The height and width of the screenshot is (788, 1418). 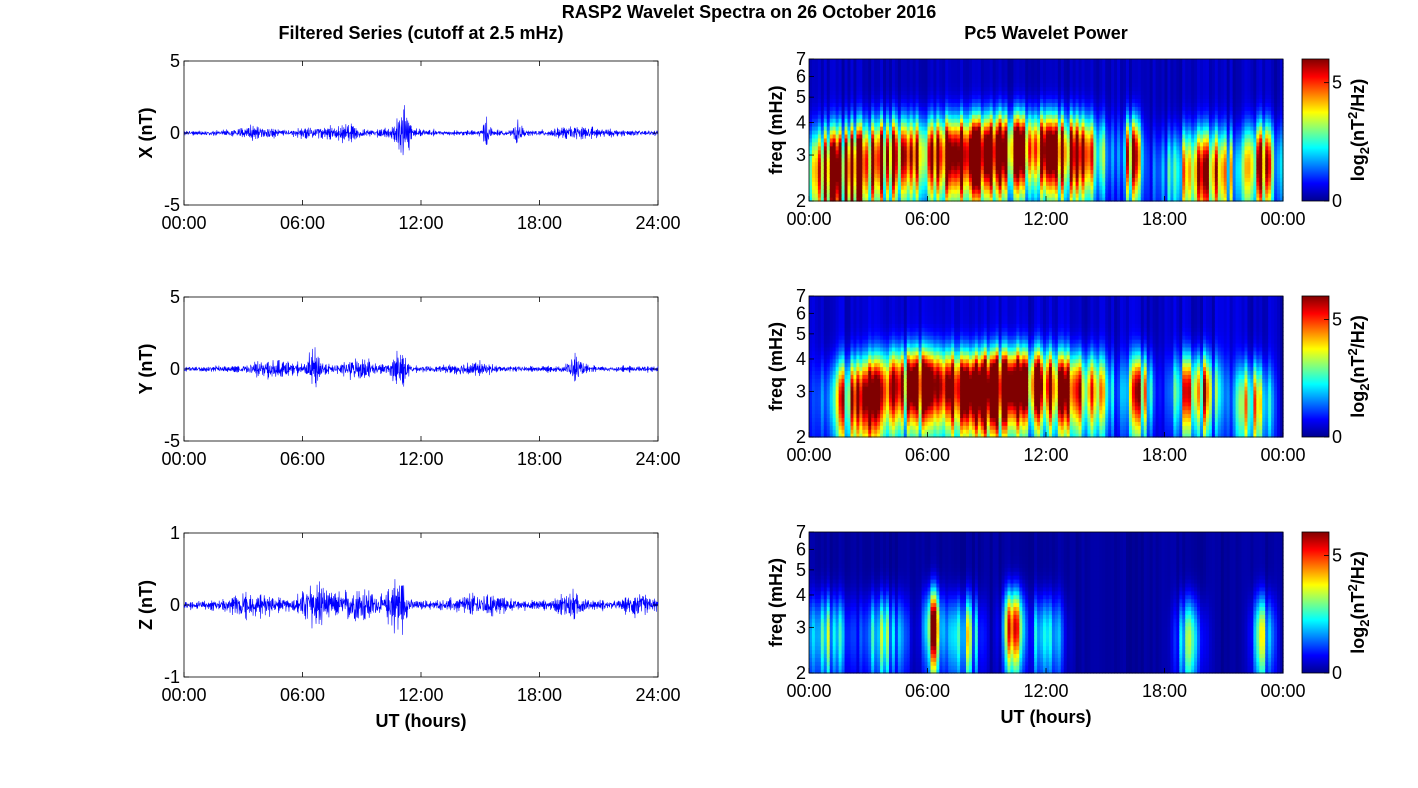 I want to click on y-axis-label: Z (nT), so click(x=146, y=605).